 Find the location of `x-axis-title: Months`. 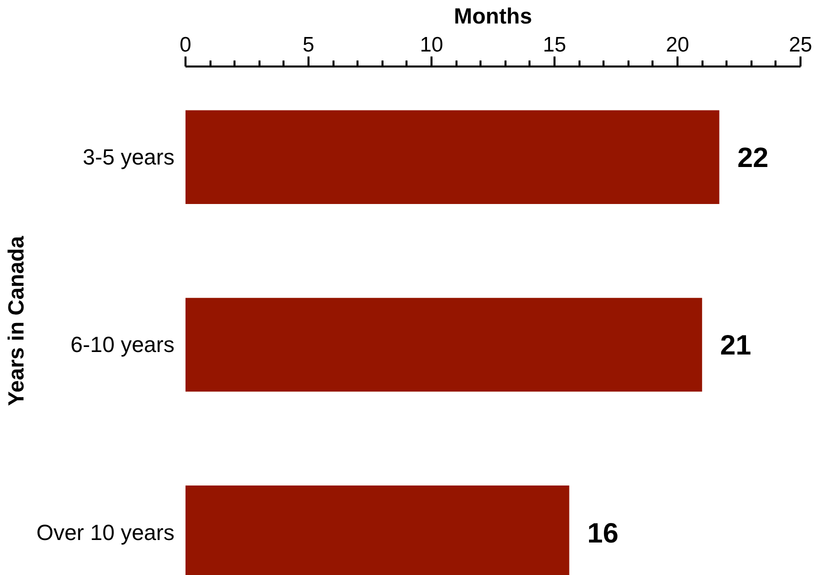

x-axis-title: Months is located at coordinates (493, 16).